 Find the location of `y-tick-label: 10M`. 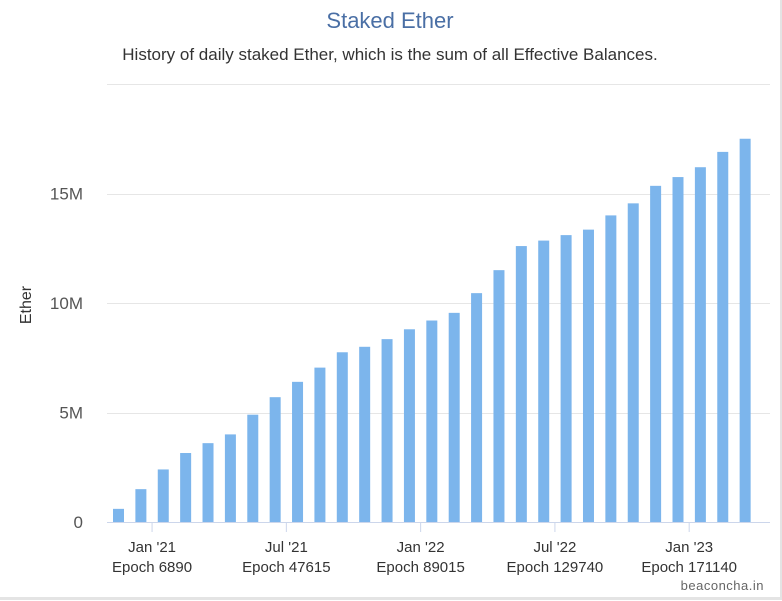

y-tick-label: 10M is located at coordinates (66, 303).